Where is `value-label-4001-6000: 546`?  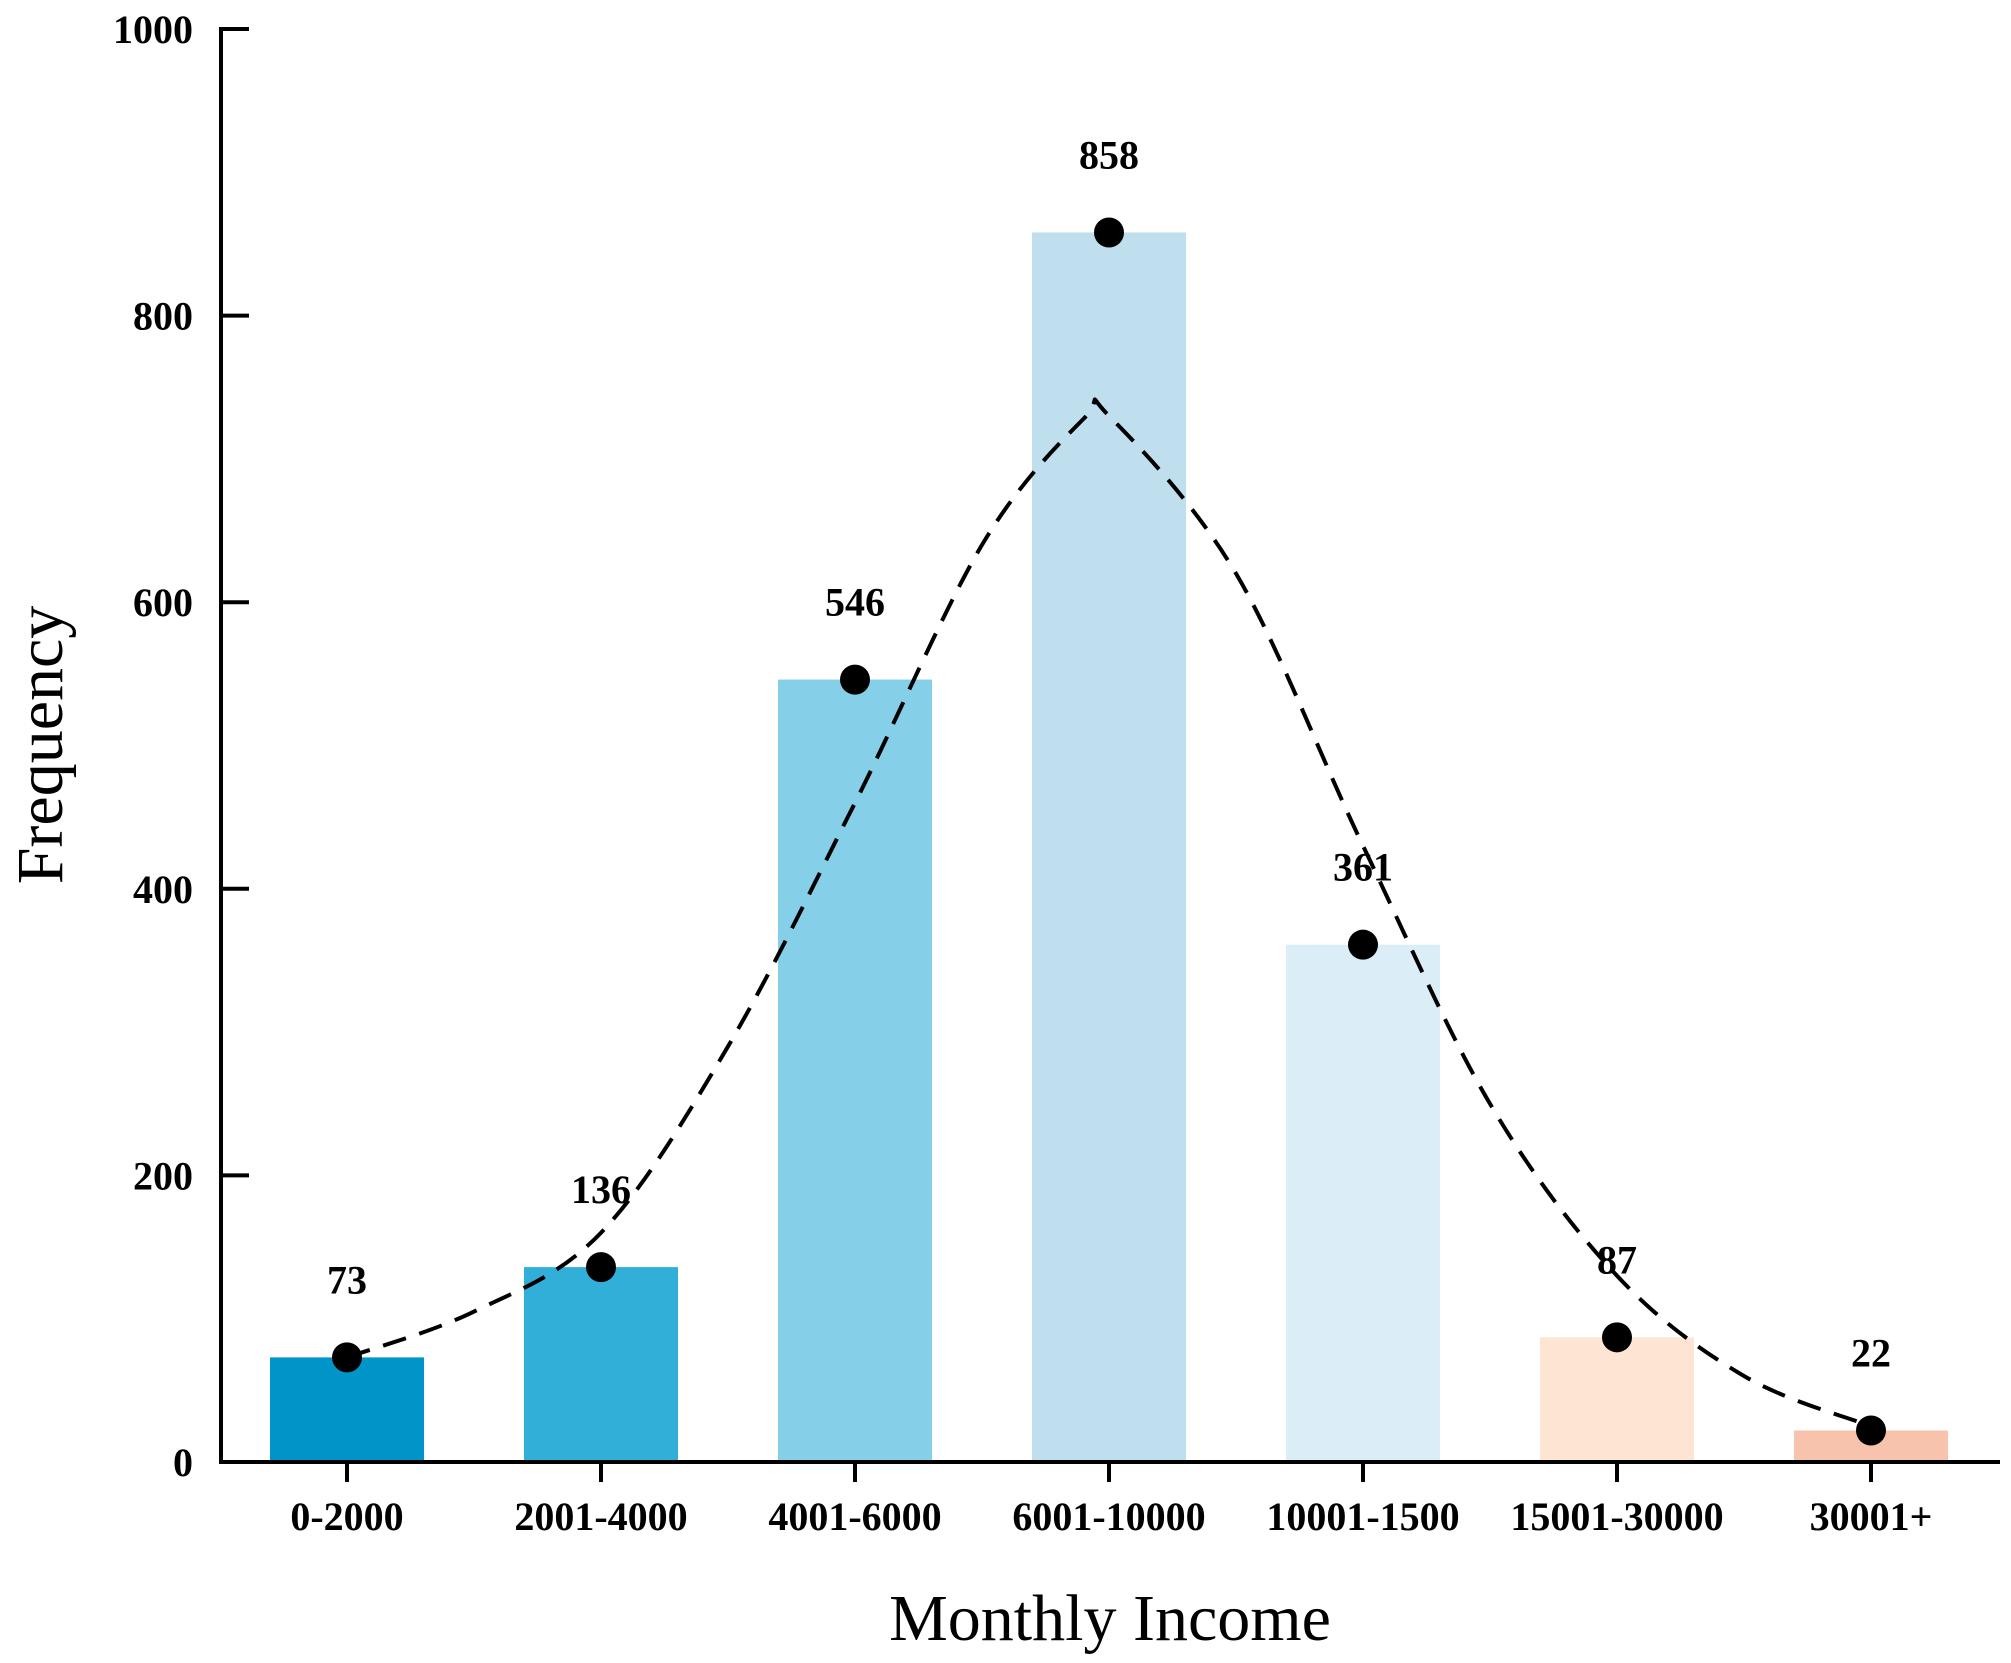 value-label-4001-6000: 546 is located at coordinates (855, 602).